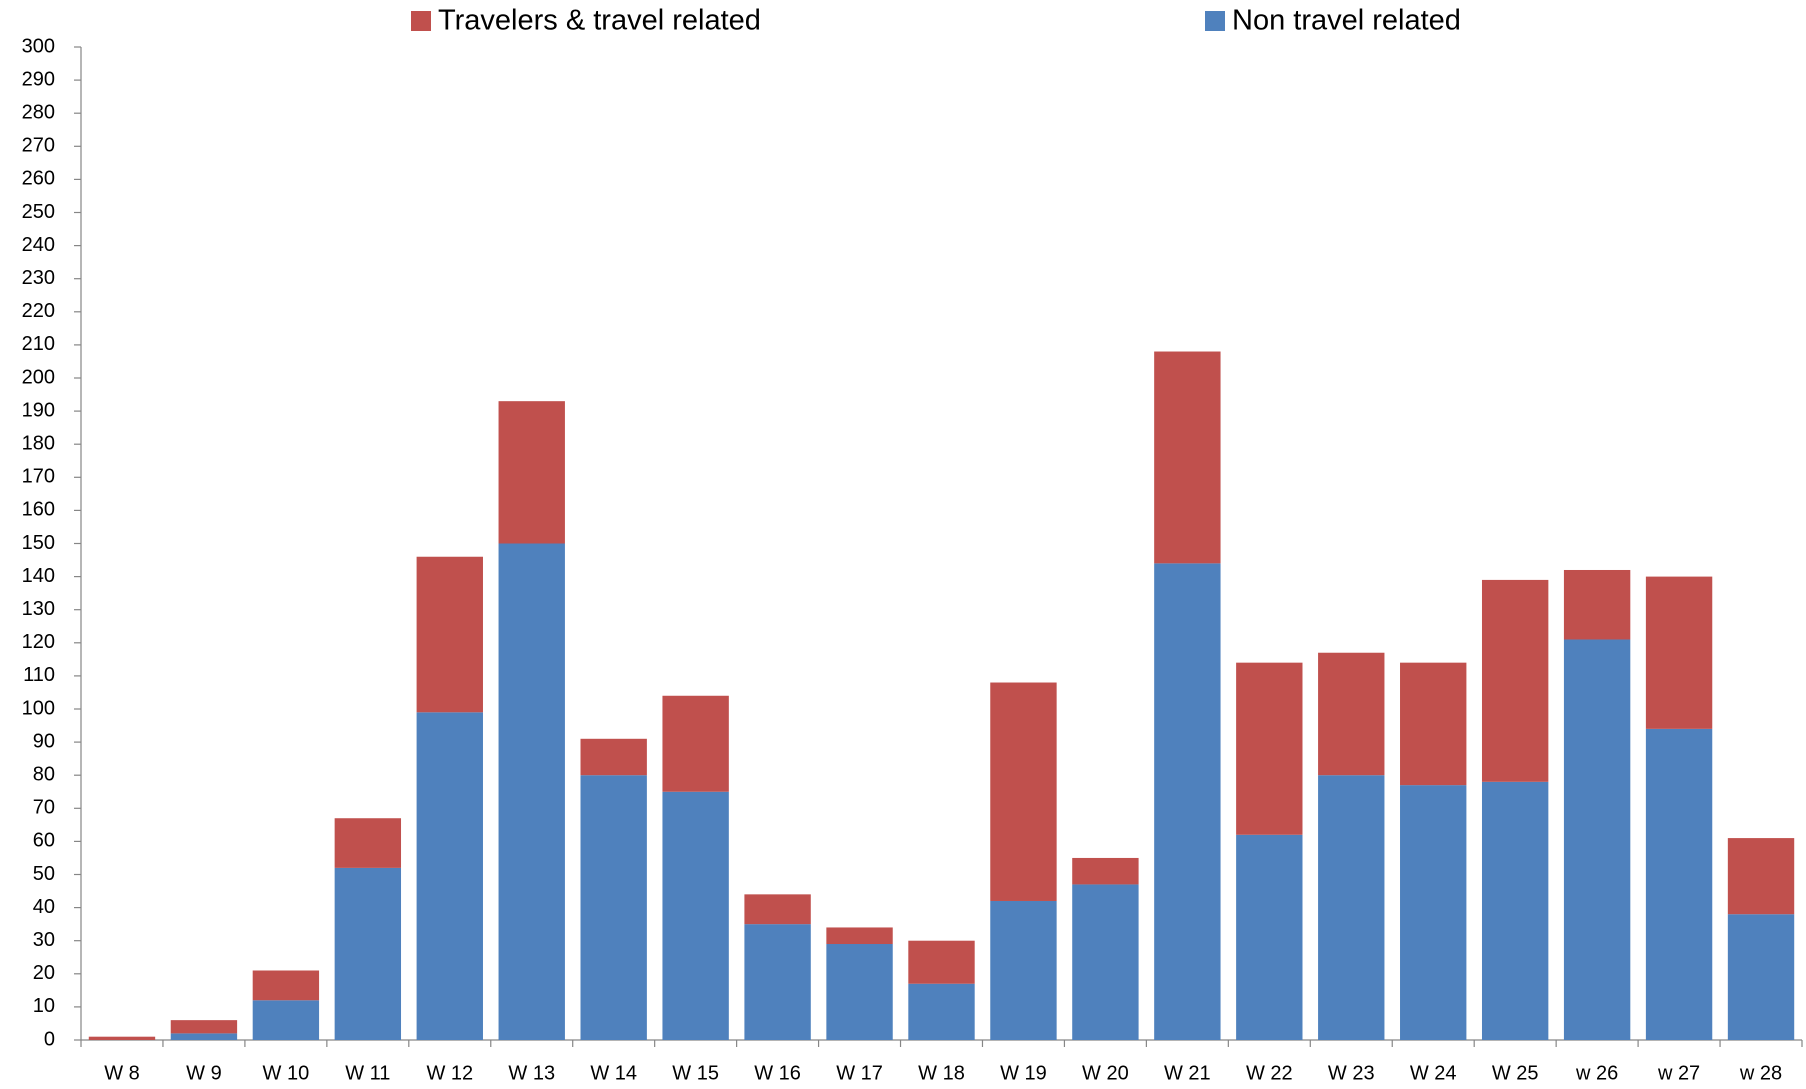  Describe the element at coordinates (44, 907) in the screenshot. I see `y-tick-label: 40` at that location.